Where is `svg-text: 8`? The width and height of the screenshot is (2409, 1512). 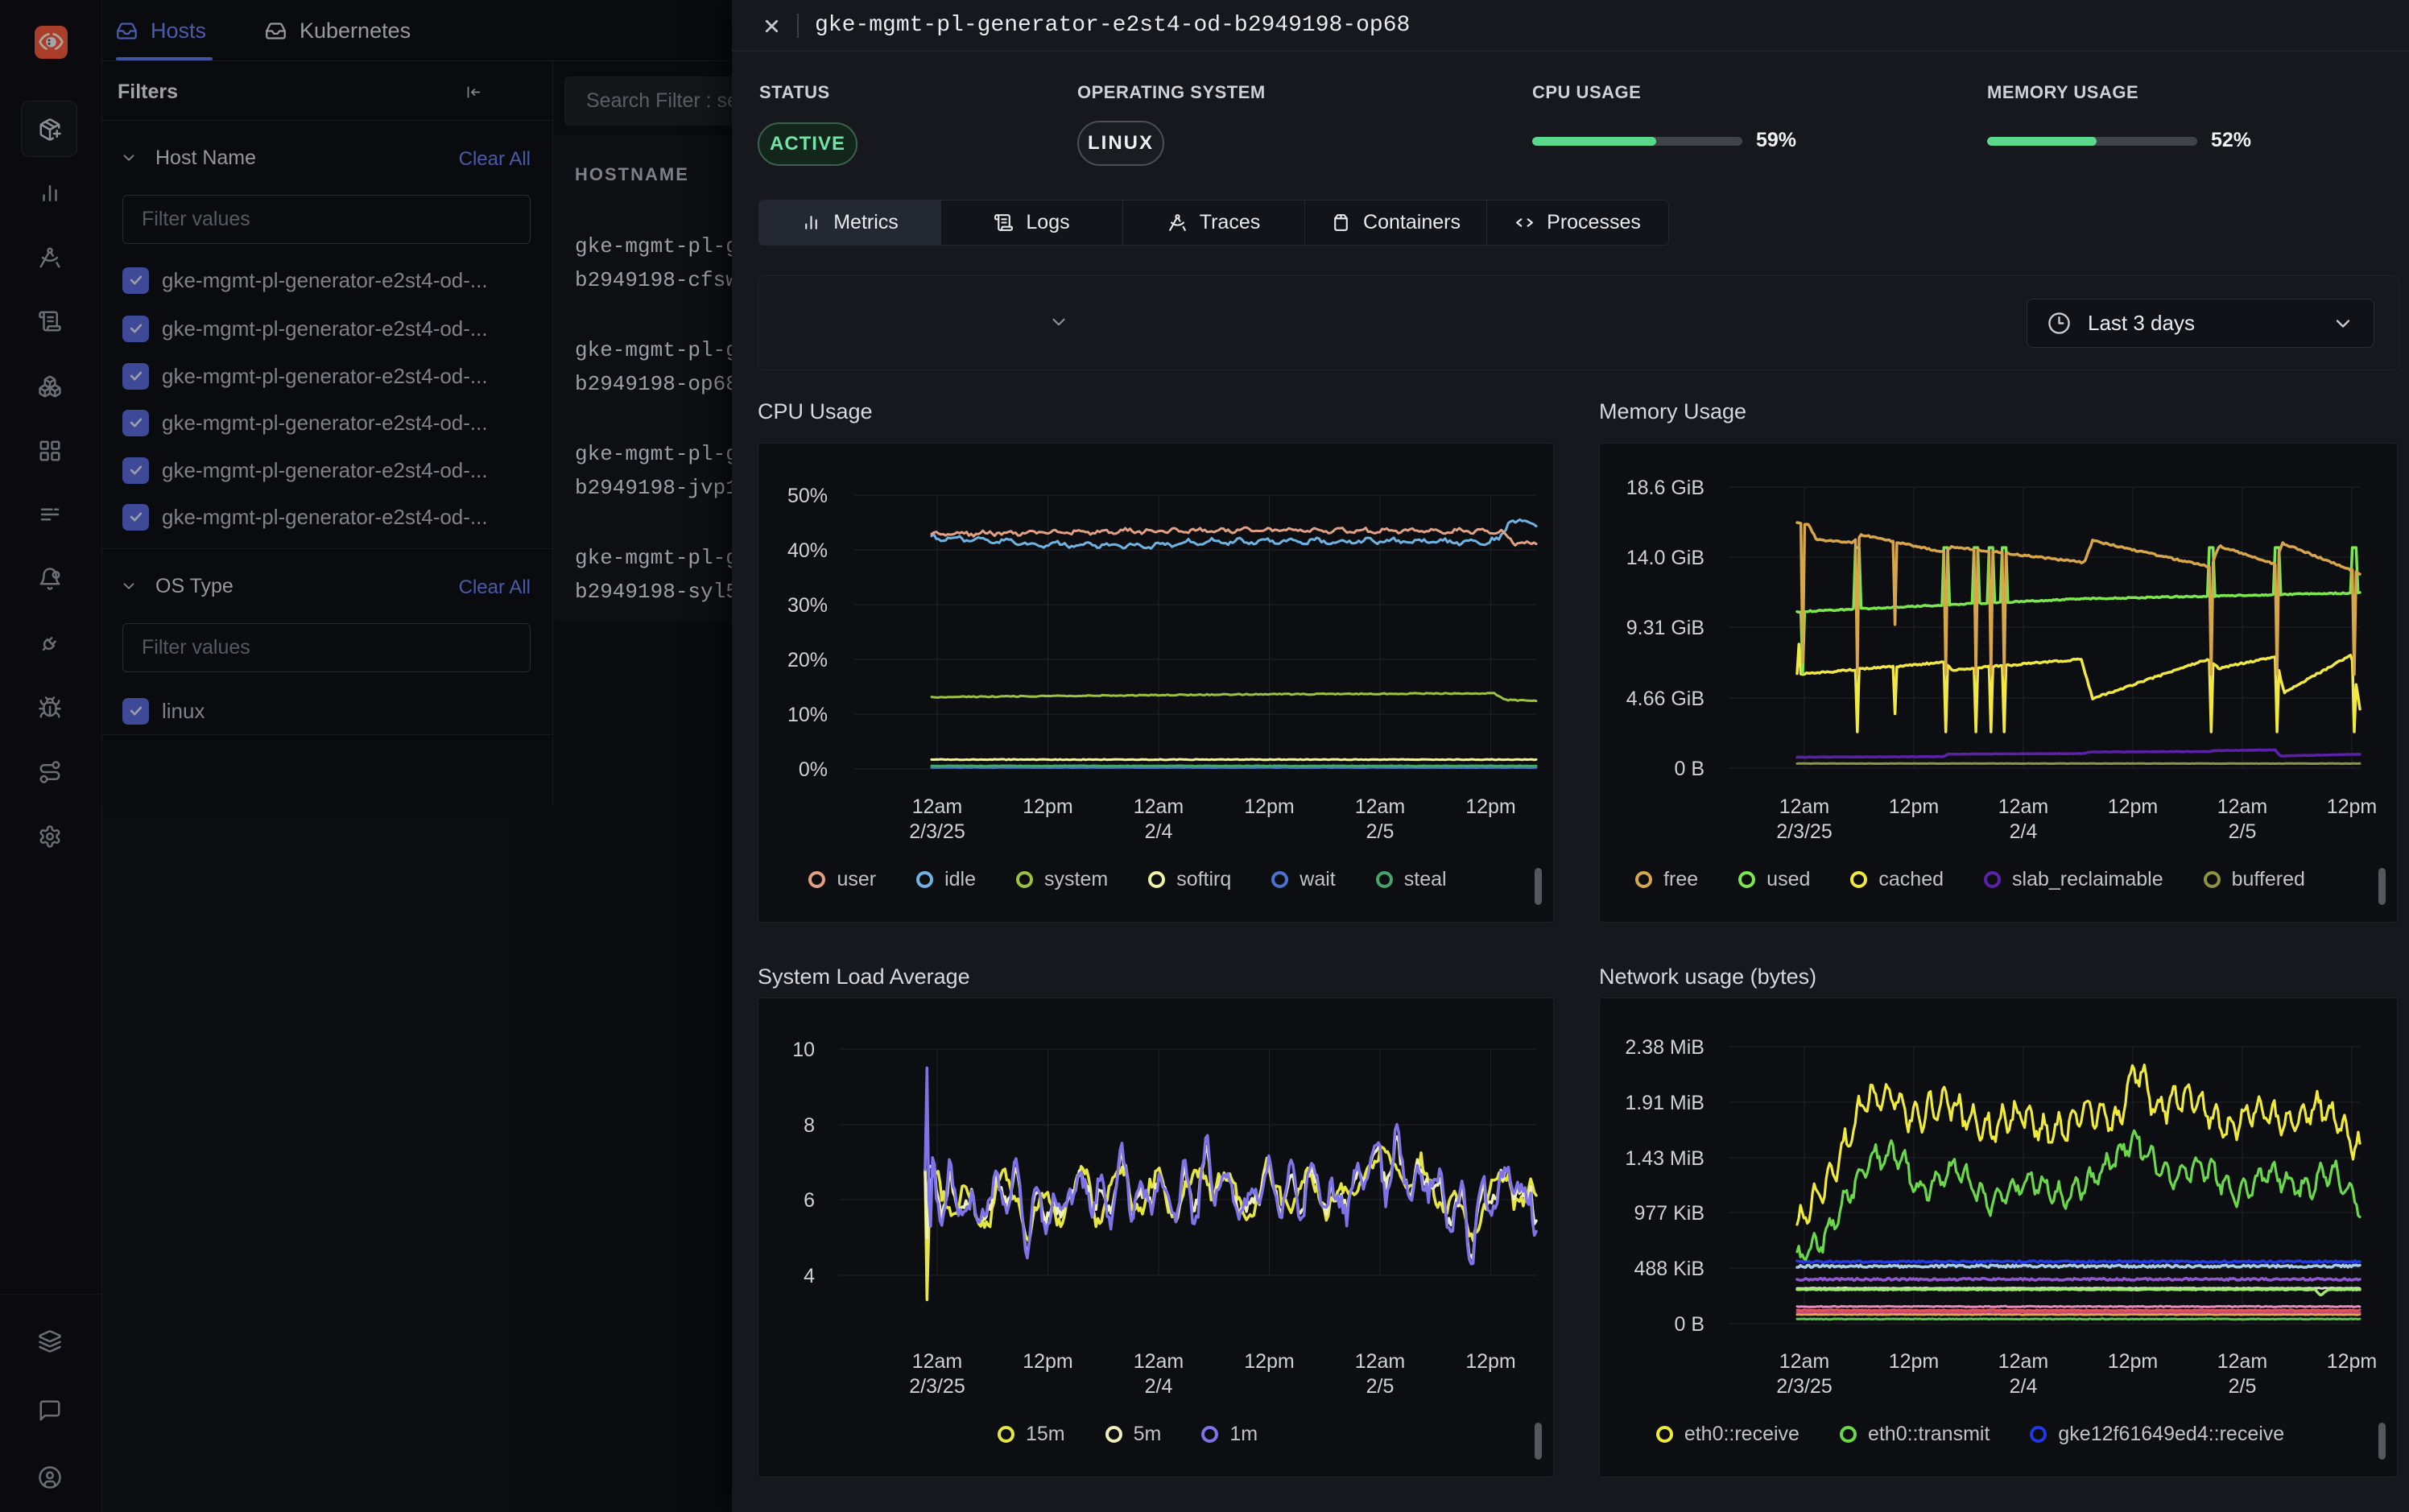
svg-text: 8 is located at coordinates (809, 1125).